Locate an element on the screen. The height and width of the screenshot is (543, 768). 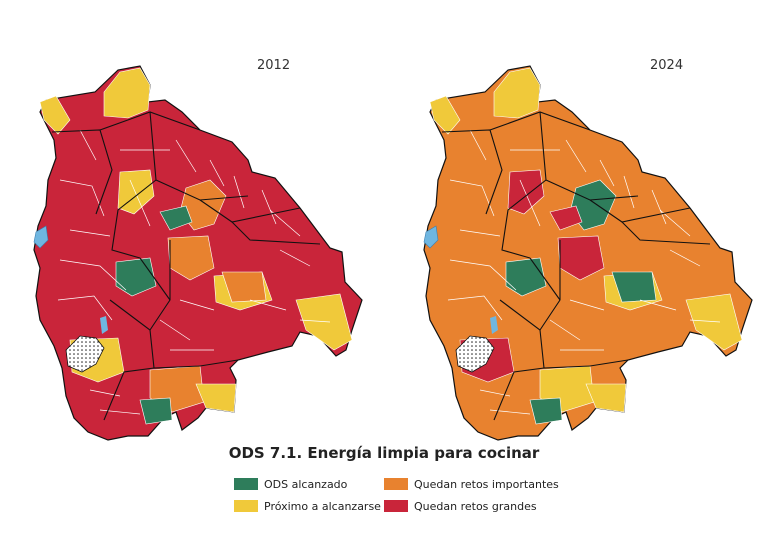
legend-label: Quedan retos grandes is located at coordinates (475, 506).